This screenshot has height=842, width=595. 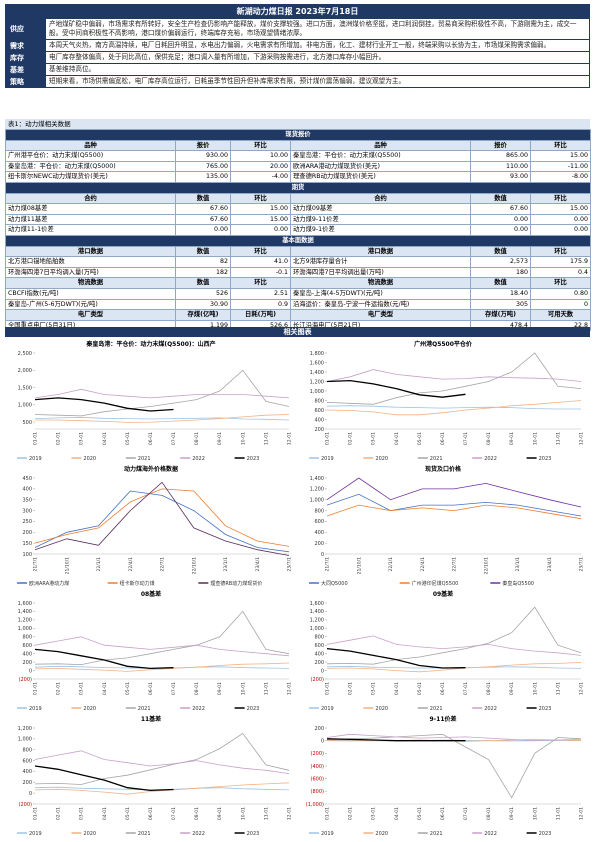 What do you see at coordinates (489, 813) in the screenshot?
I see `x-tick-label: 08-01` at bounding box center [489, 813].